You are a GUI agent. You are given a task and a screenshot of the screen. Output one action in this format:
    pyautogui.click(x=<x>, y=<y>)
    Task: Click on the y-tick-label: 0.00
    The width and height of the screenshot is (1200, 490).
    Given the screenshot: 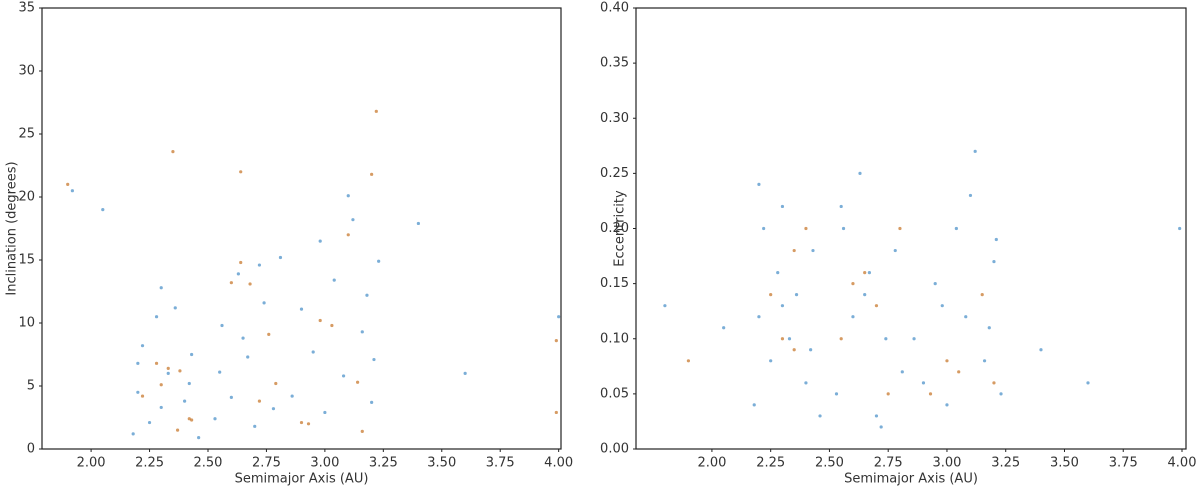 What is the action you would take?
    pyautogui.click(x=614, y=449)
    